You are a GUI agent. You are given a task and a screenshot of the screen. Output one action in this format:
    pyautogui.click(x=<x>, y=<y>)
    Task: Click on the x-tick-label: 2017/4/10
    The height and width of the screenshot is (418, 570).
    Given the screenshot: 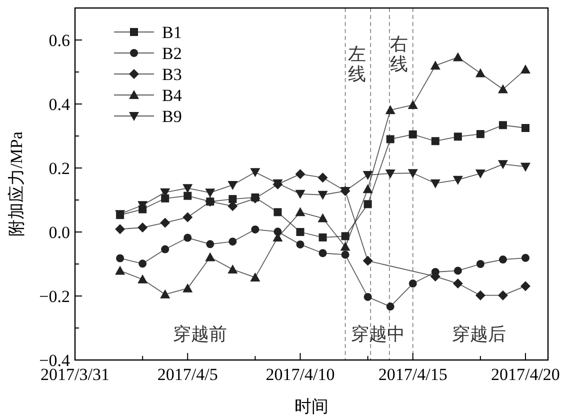 What is the action you would take?
    pyautogui.click(x=300, y=374)
    